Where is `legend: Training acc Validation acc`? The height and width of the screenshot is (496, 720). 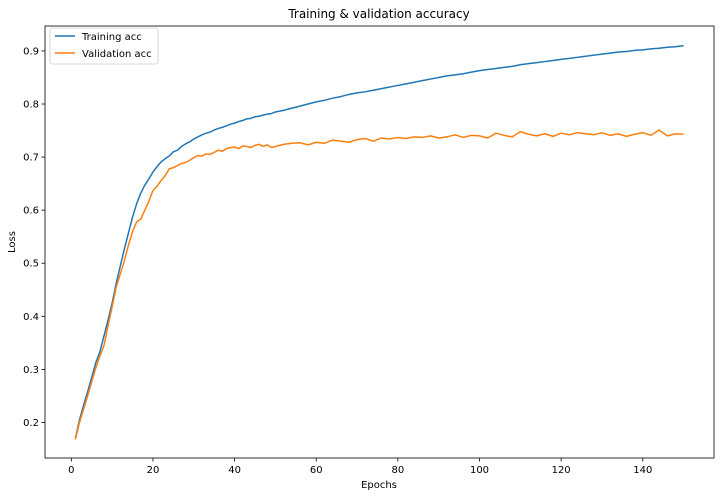
legend: Training acc Validation acc is located at coordinates (104, 46).